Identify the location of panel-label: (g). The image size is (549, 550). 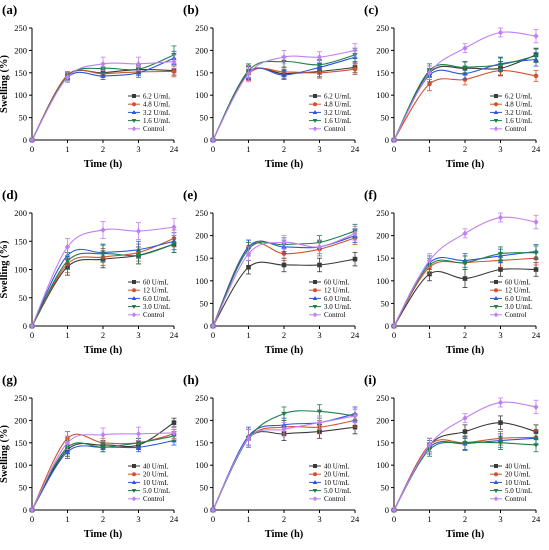
(9, 379).